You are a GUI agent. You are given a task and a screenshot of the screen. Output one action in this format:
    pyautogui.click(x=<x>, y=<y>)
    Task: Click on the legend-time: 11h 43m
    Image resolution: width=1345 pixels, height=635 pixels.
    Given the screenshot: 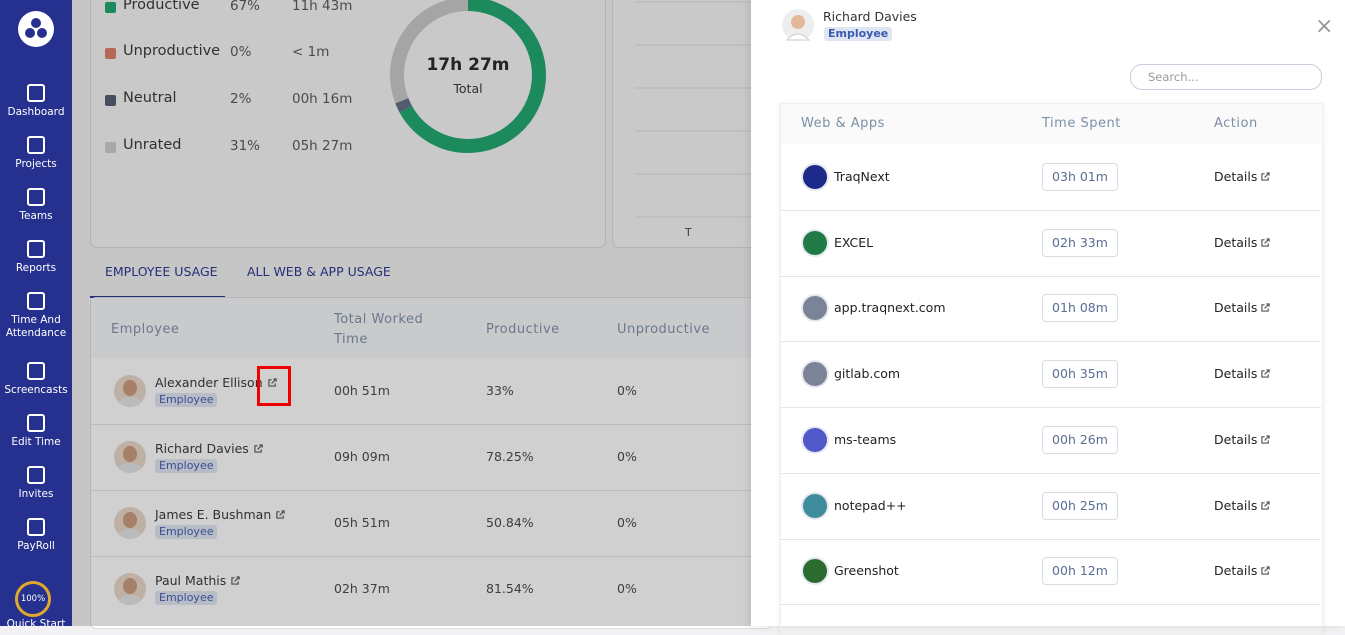 What is the action you would take?
    pyautogui.click(x=322, y=7)
    